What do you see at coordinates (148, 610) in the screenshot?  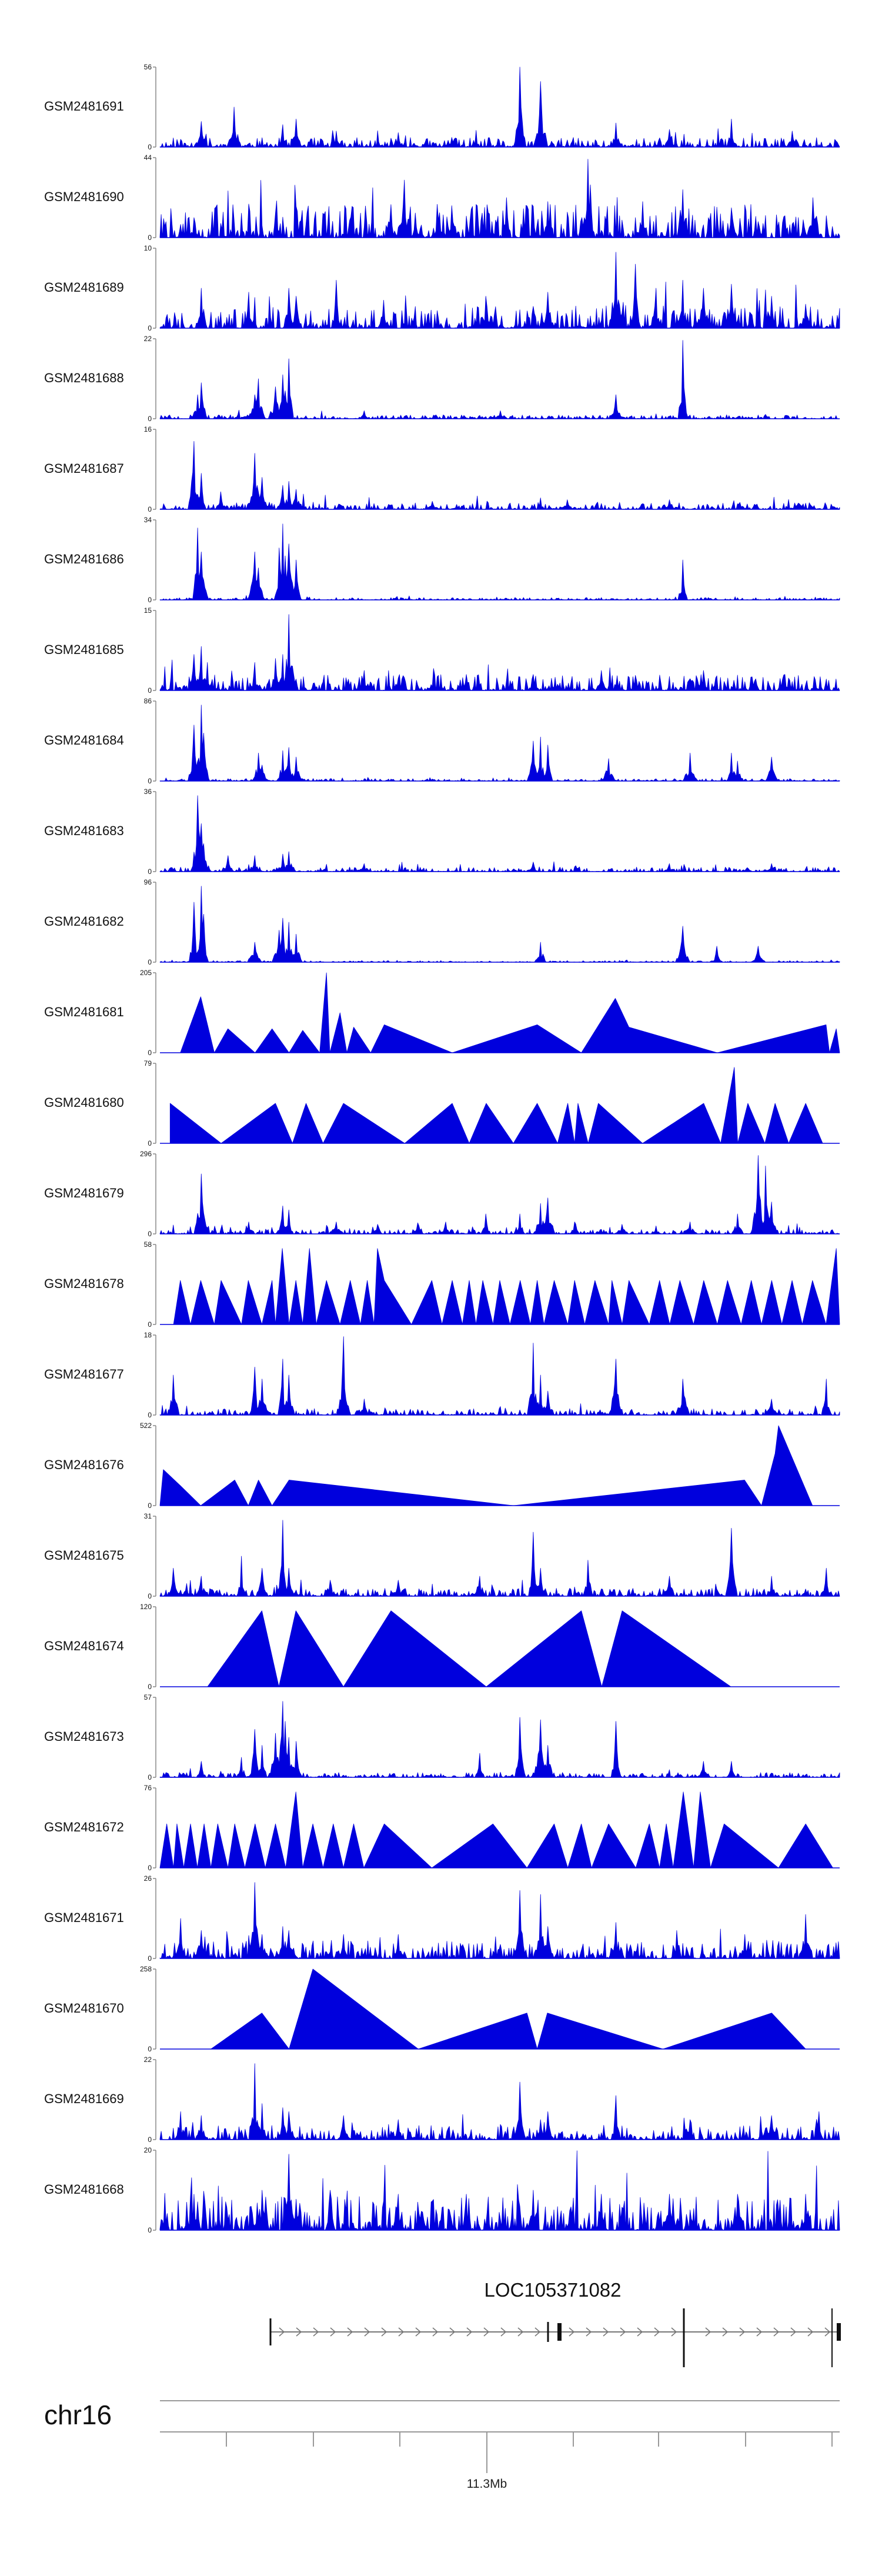 I see `track-ymax-label: 15` at bounding box center [148, 610].